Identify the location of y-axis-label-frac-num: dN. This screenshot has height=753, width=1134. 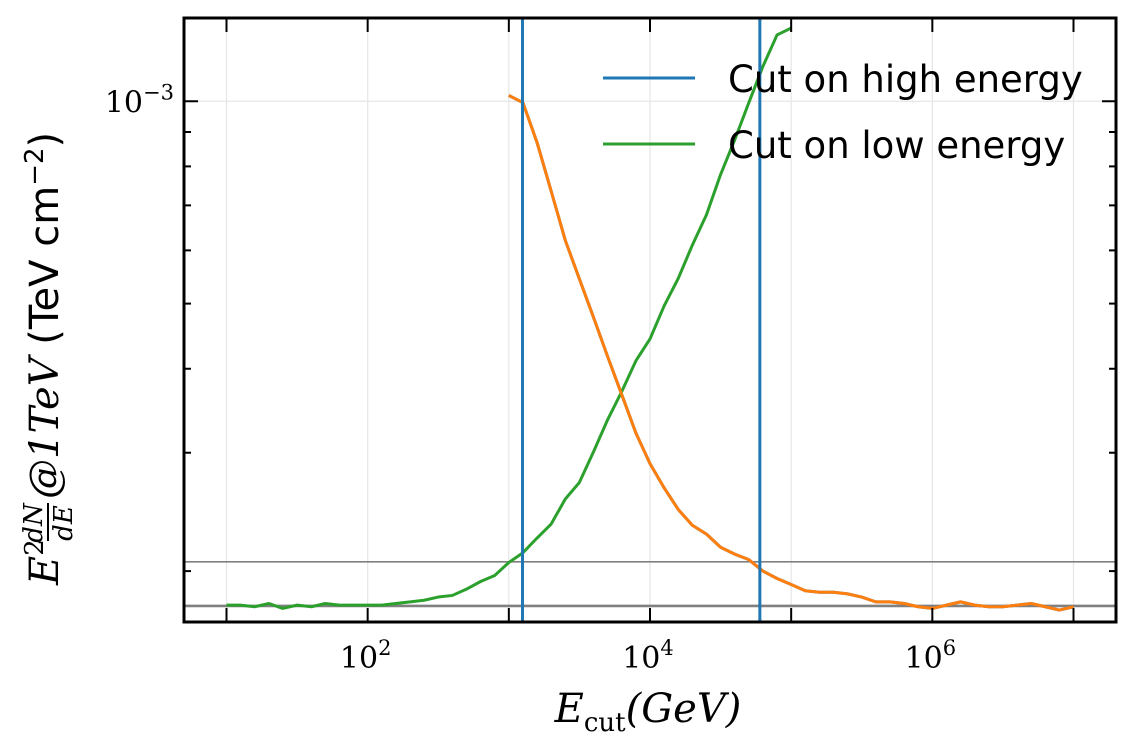
(34, 522).